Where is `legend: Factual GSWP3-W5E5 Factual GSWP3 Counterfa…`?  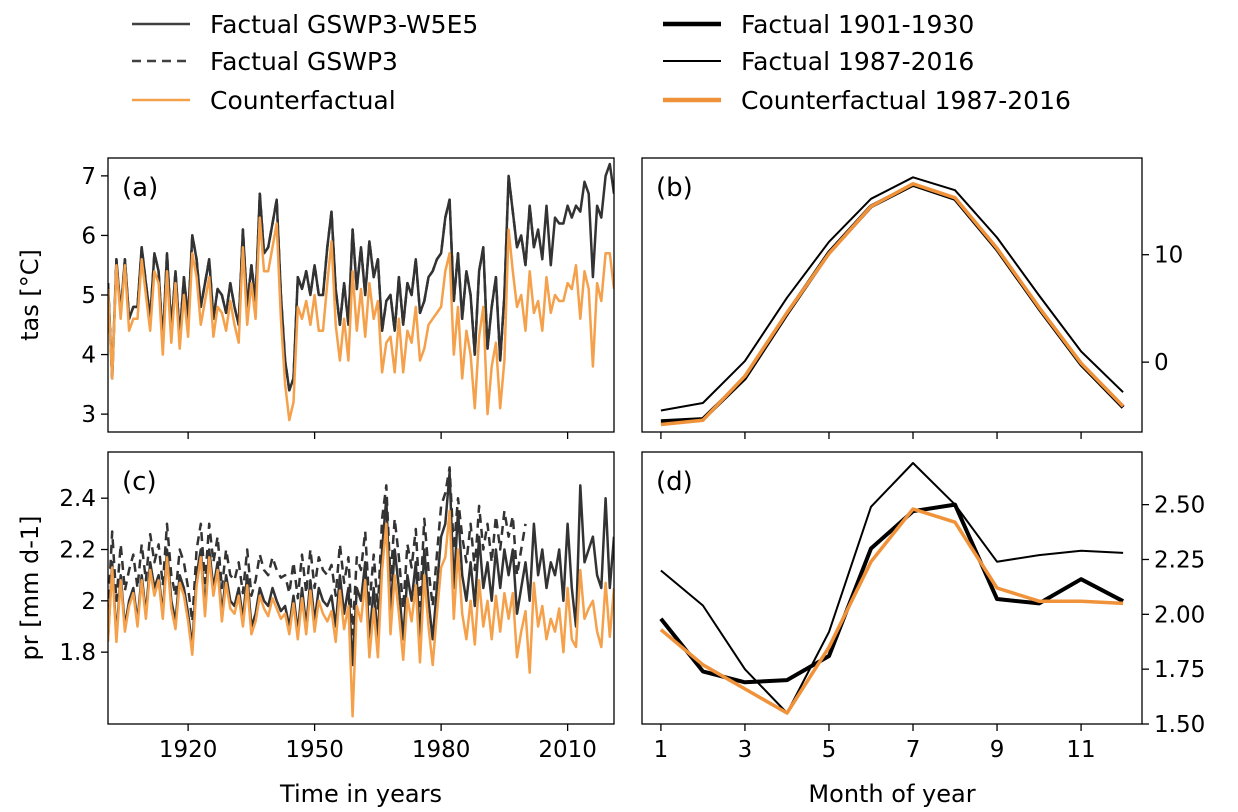
legend: Factual GSWP3-W5E5 Factual GSWP3 Counterfa… is located at coordinates (601, 62).